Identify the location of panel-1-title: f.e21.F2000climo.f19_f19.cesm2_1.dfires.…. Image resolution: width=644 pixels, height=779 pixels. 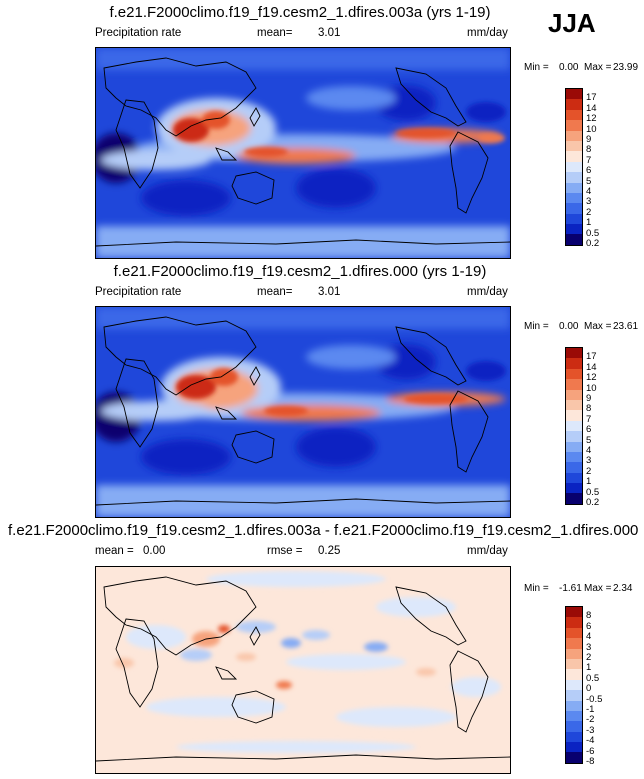
(300, 12).